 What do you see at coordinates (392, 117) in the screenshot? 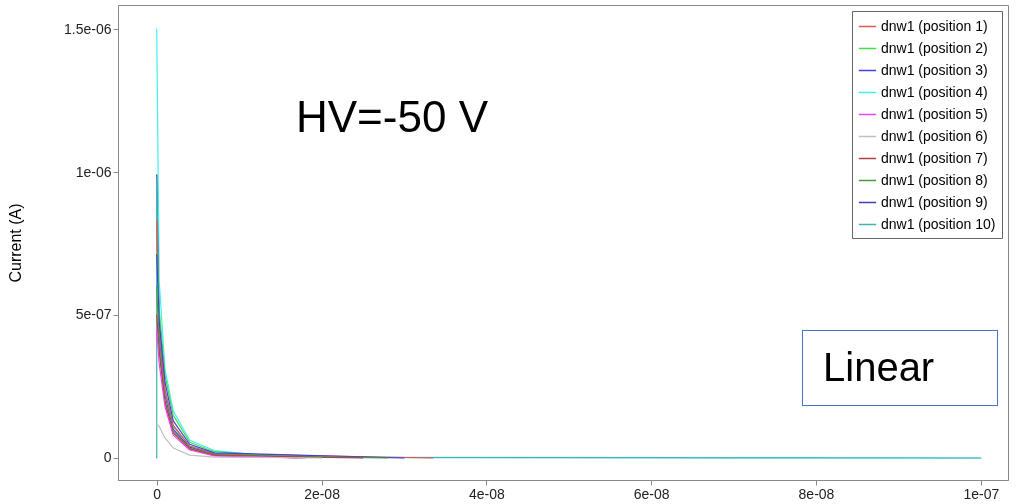
I see `annotation: HV=-50 V` at bounding box center [392, 117].